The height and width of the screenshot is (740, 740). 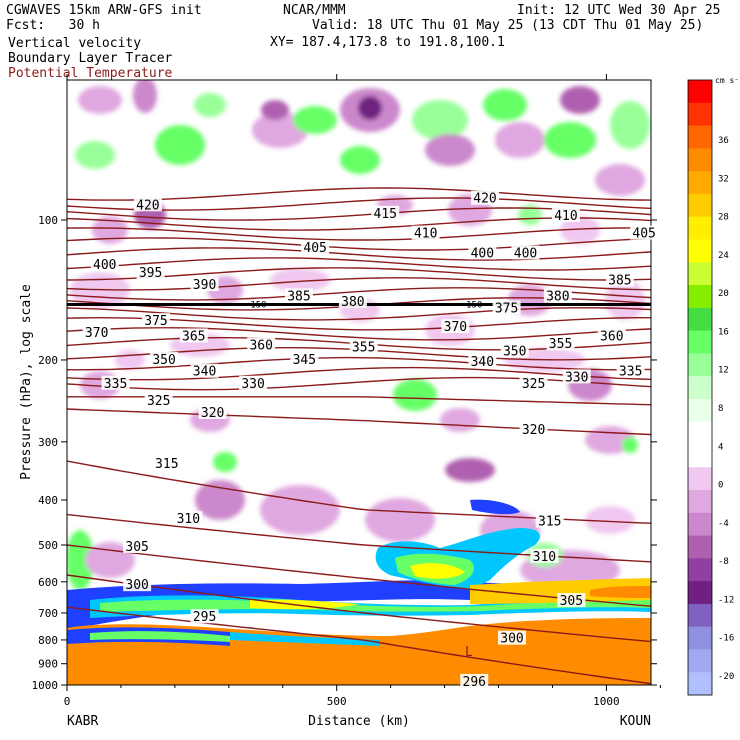 What do you see at coordinates (723, 218) in the screenshot?
I see `colorbar-label: 28` at bounding box center [723, 218].